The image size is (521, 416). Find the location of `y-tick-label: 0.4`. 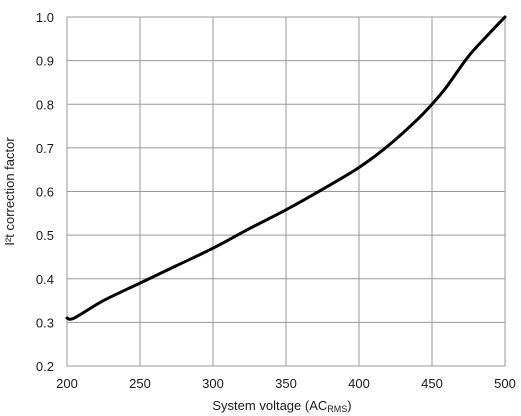

y-tick-label: 0.4 is located at coordinates (45, 279).